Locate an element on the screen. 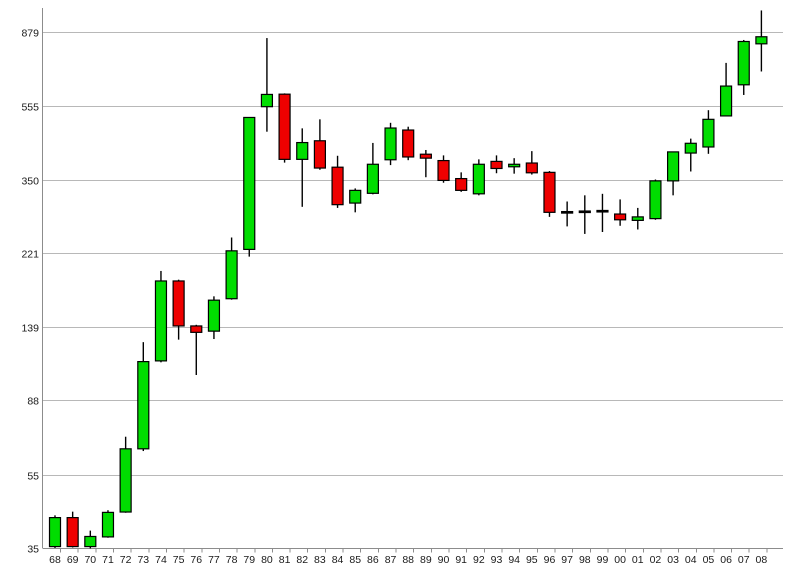  candle-97-body is located at coordinates (567, 212).